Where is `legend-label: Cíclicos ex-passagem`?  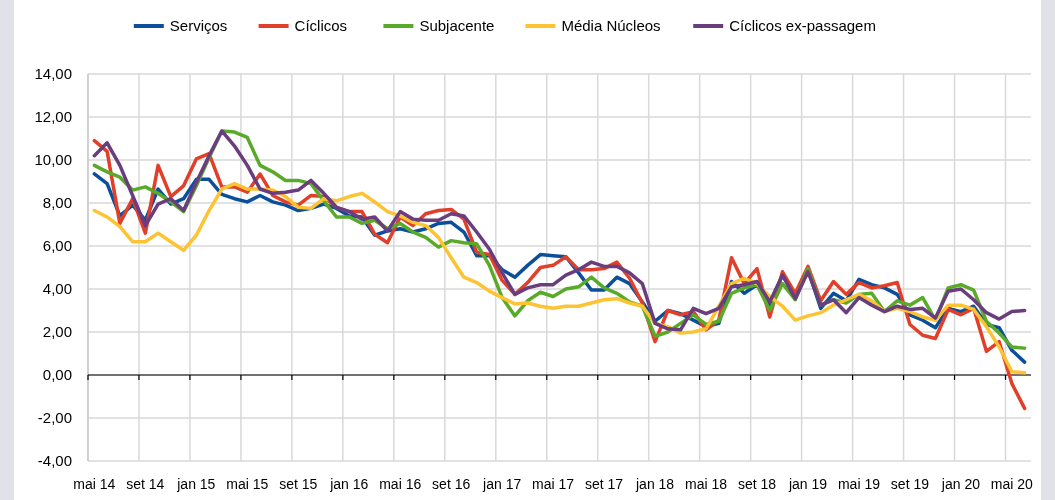 legend-label: Cíclicos ex-passagem is located at coordinates (802, 26).